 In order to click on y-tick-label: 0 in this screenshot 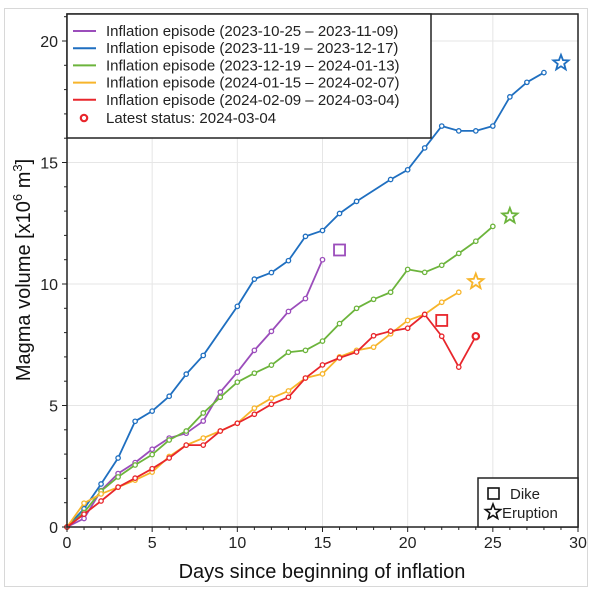, I will do `click(53, 528)`.